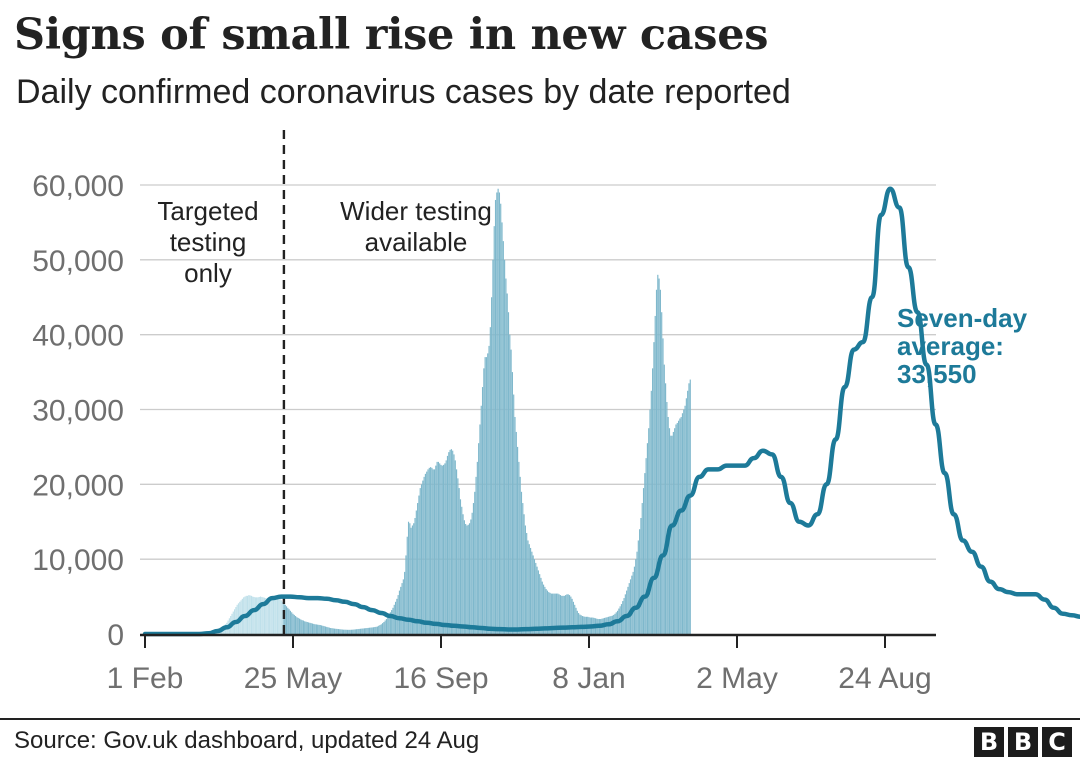  Describe the element at coordinates (1023, 742) in the screenshot. I see `logo-letter-2: B` at that location.